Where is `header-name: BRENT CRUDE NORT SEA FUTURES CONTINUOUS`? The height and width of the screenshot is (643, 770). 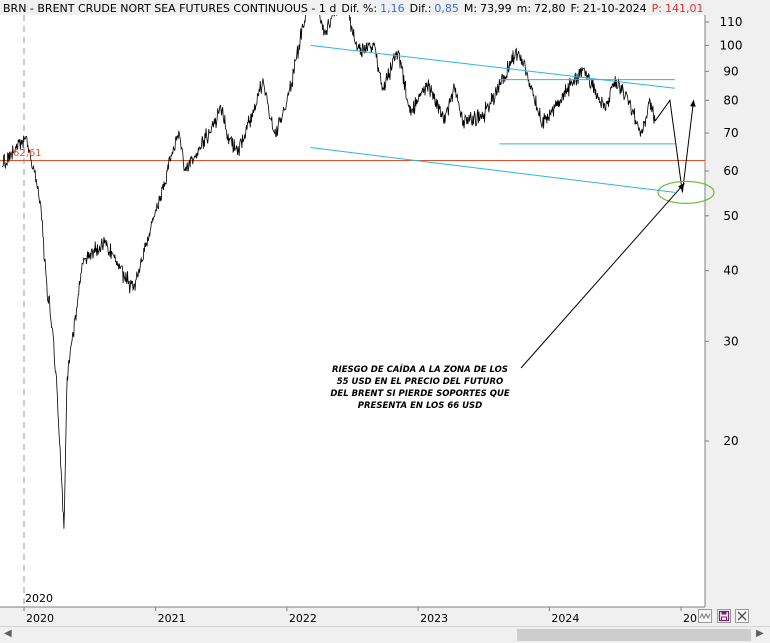 header-name: BRENT CRUDE NORT SEA FUTURES CONTINUOUS is located at coordinates (172, 8).